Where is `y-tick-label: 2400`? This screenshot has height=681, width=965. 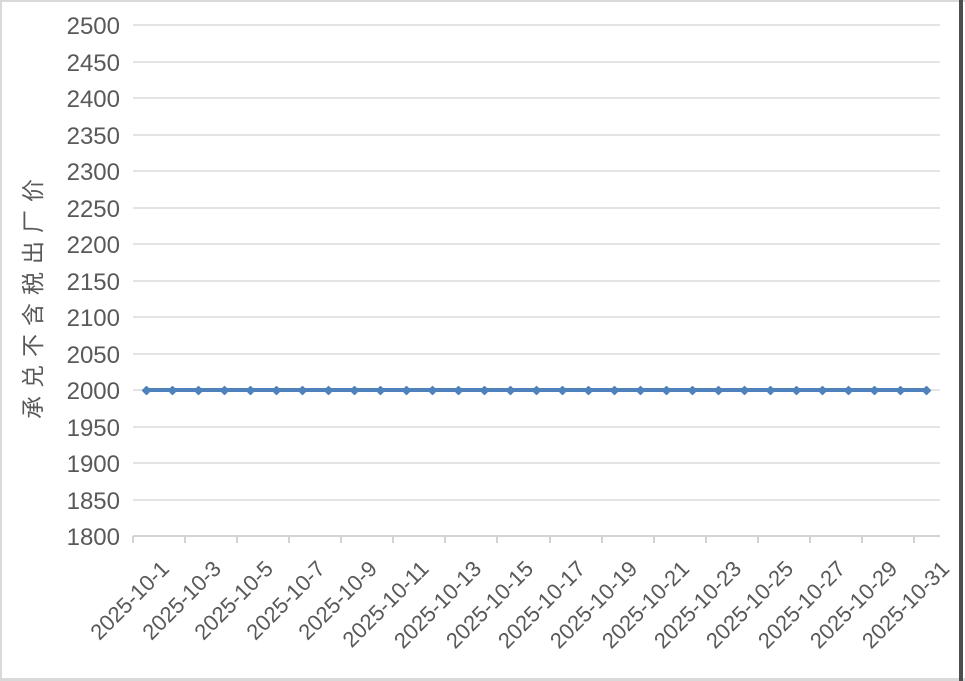
y-tick-label: 2400 is located at coordinates (93, 99).